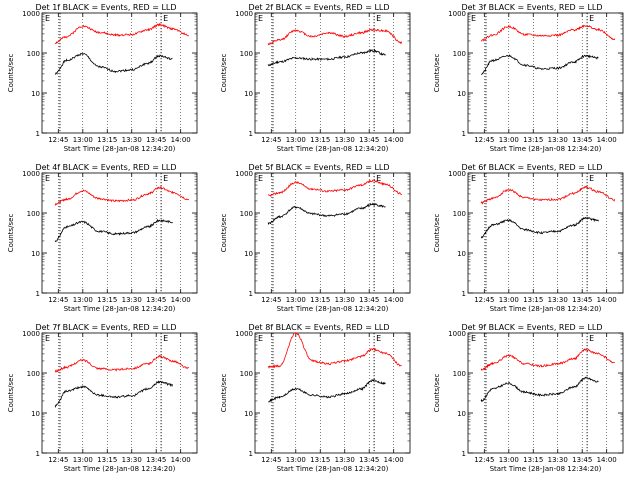 Image resolution: width=640 pixels, height=484 pixels. I want to click on chart-title: Det 7f BLACK = Events, RED = LLD, so click(105, 327).